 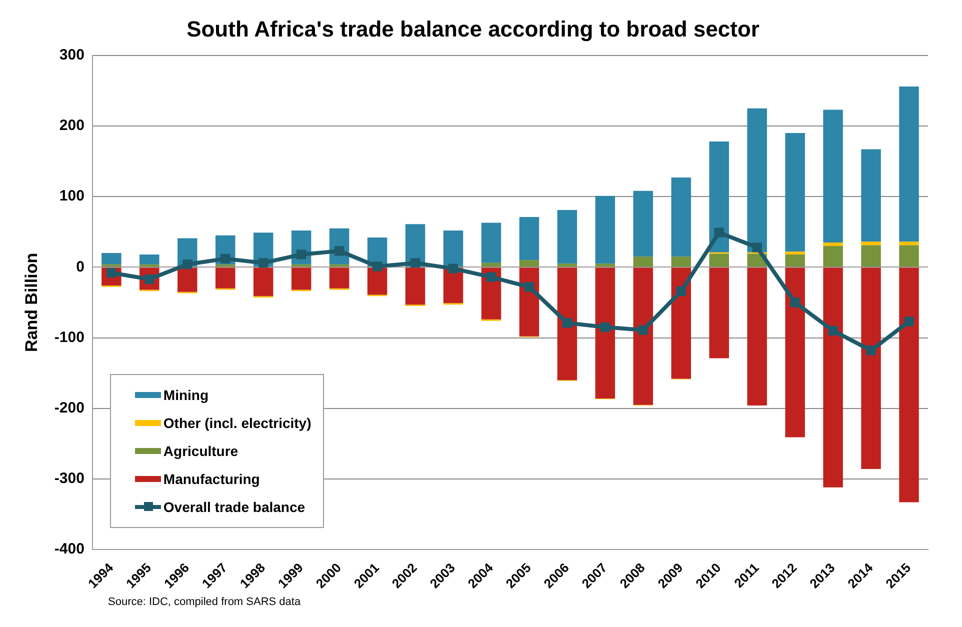 I want to click on y-tick-label: 0, so click(x=80, y=267).